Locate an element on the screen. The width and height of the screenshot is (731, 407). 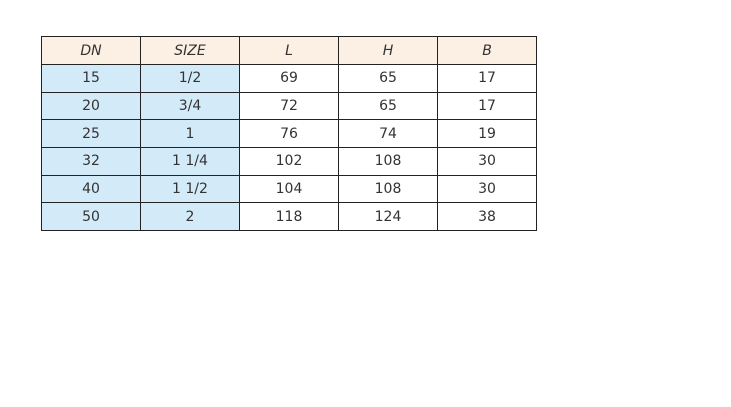
cell-size: 3/4 is located at coordinates (190, 106).